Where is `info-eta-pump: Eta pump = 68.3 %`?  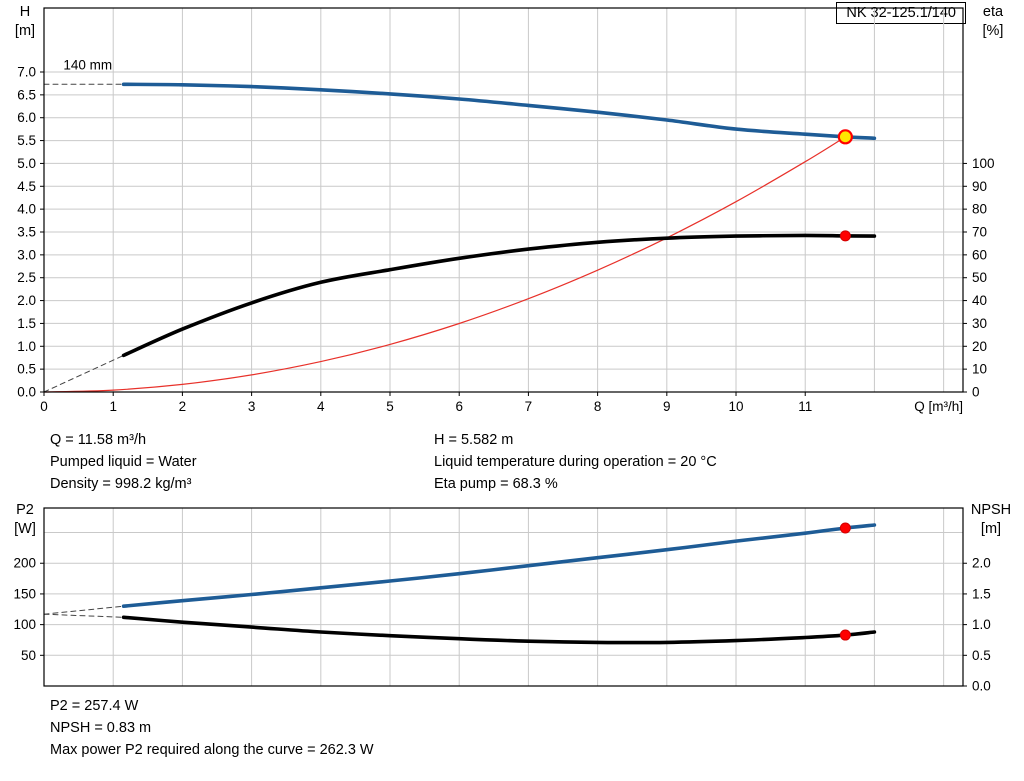 info-eta-pump: Eta pump = 68.3 % is located at coordinates (496, 484).